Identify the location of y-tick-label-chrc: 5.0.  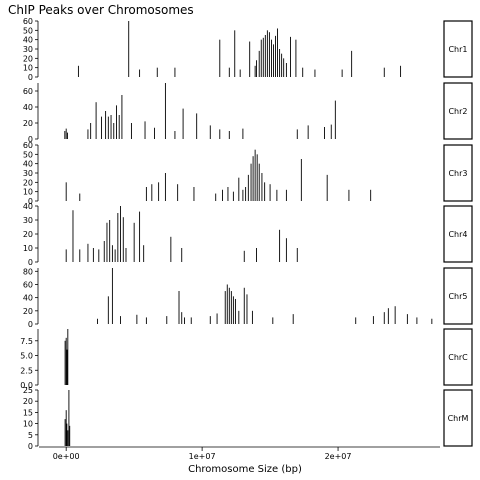
(26, 356).